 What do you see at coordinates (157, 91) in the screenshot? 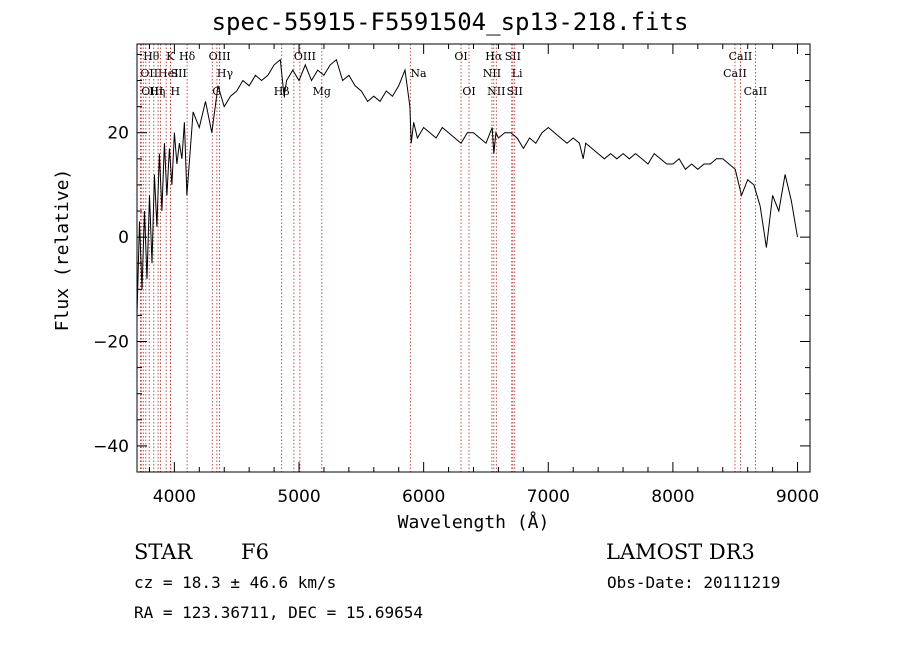
I see `spectral-line-label: Hη` at bounding box center [157, 91].